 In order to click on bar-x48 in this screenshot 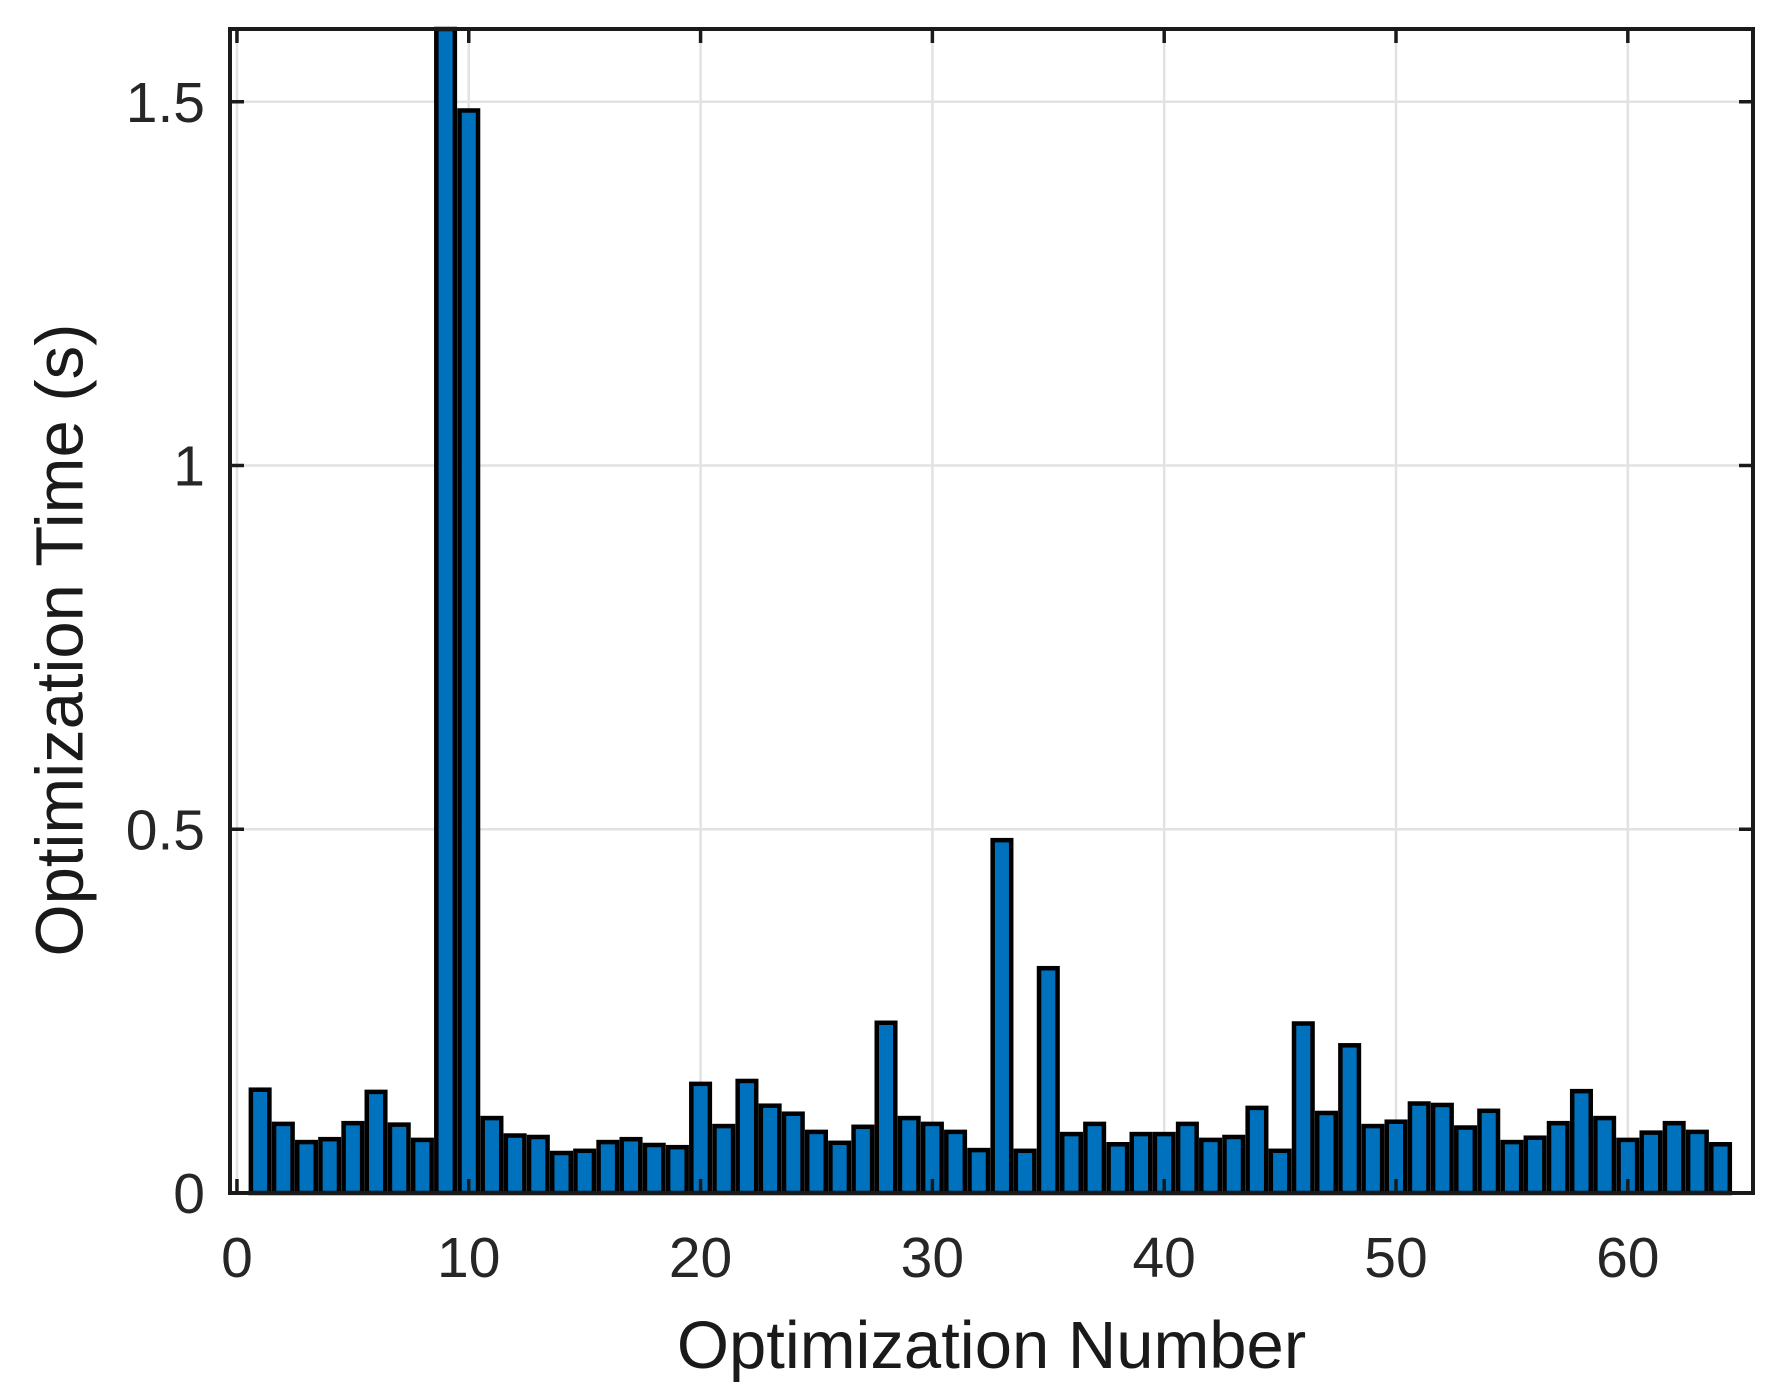, I will do `click(1350, 1119)`.